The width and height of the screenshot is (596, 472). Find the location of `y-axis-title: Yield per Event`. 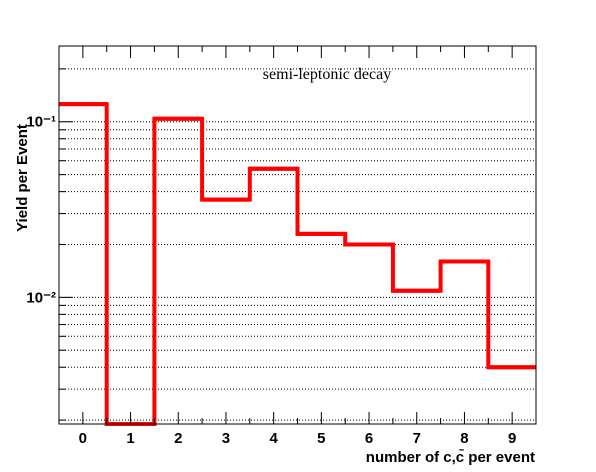

y-axis-title: Yield per Event is located at coordinates (22, 178).